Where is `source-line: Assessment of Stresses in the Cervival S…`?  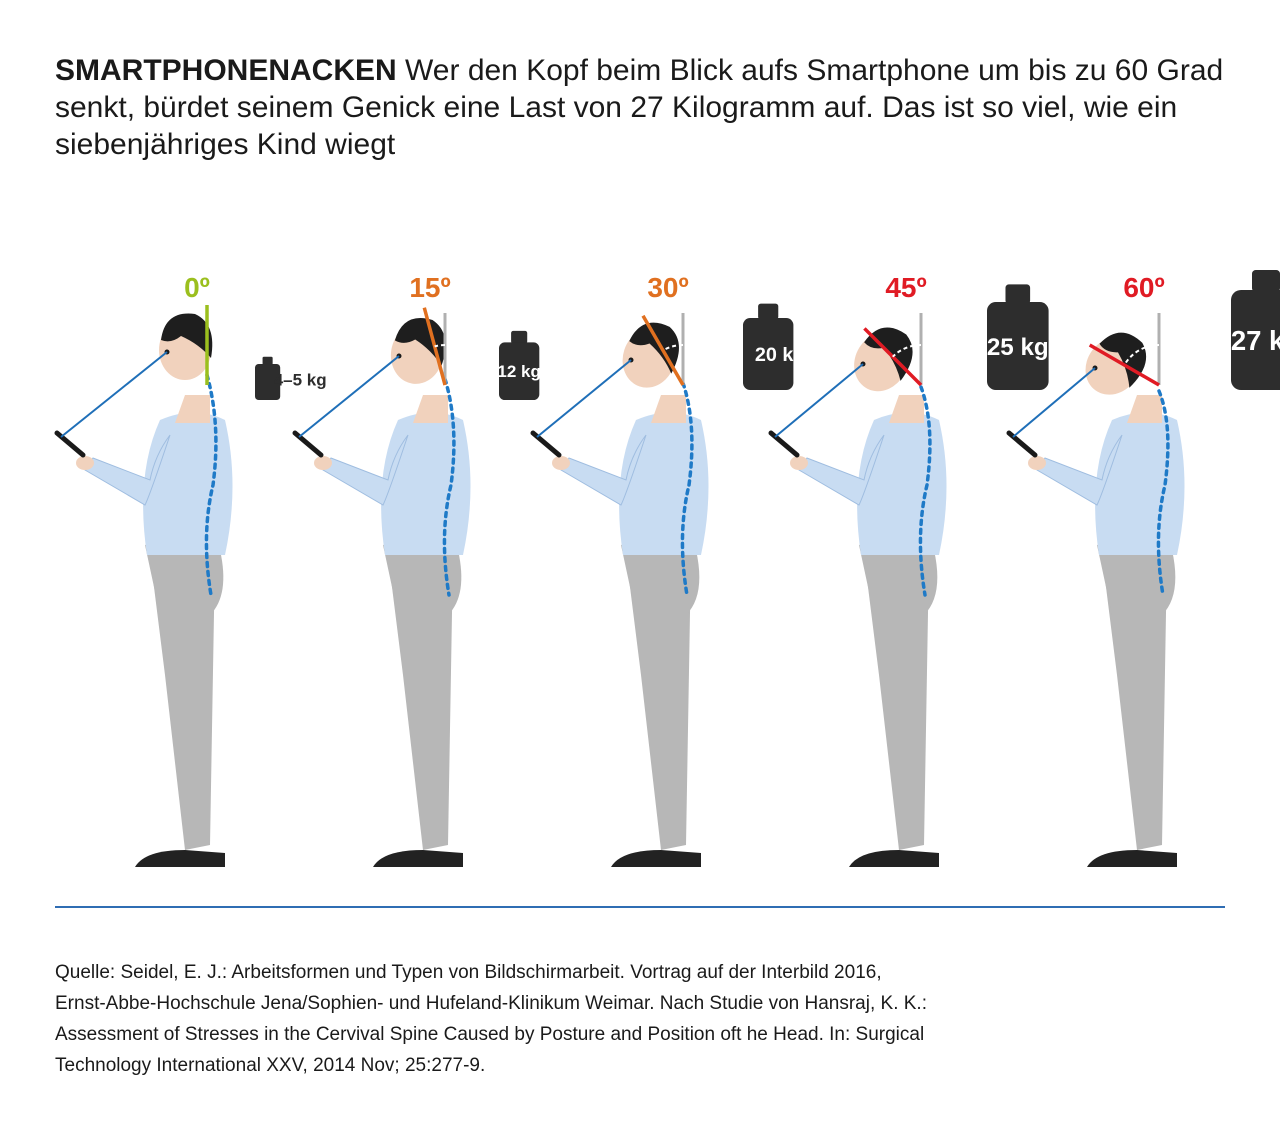 source-line: Assessment of Stresses in the Cervival S… is located at coordinates (490, 1034).